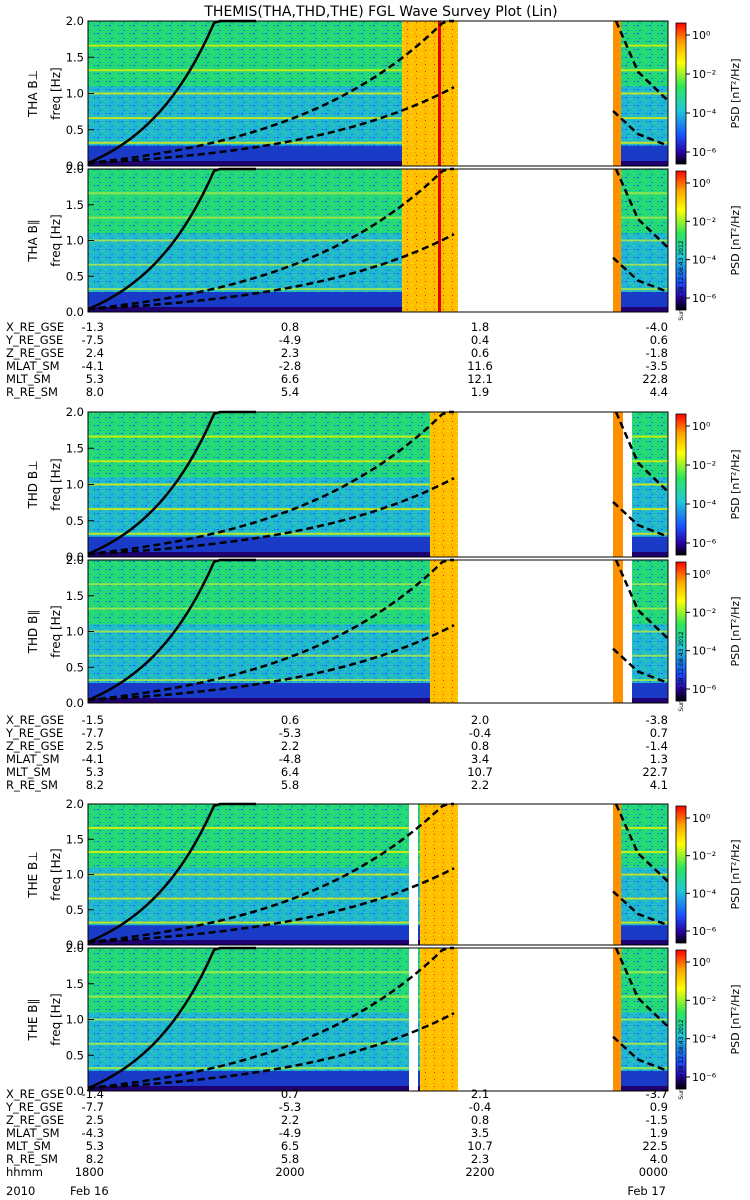  Describe the element at coordinates (93, 733) in the screenshot. I see `ephemeris-value: -7.7` at that location.